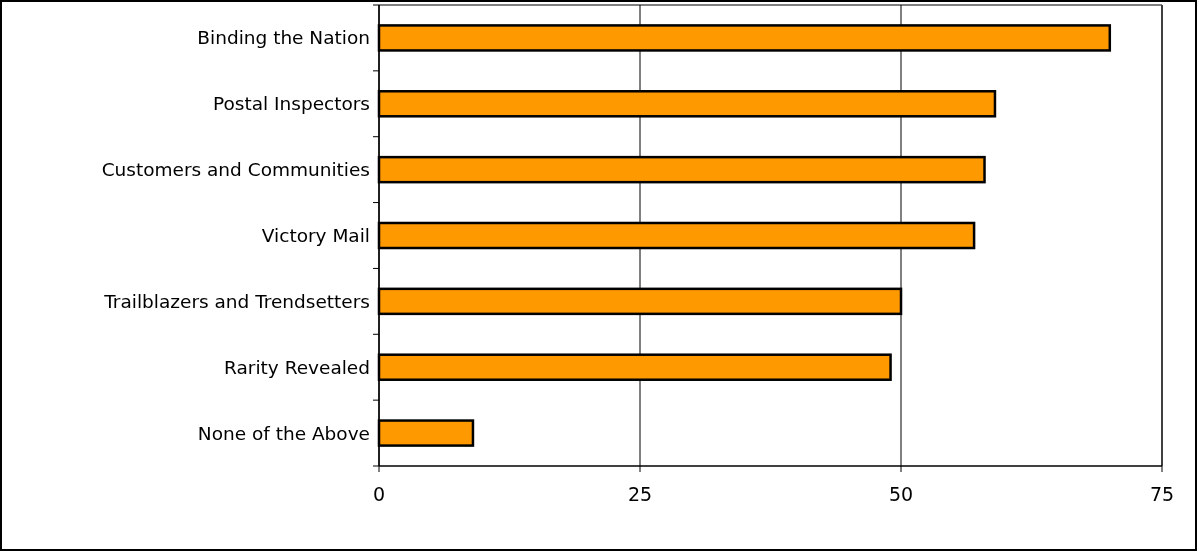  I want to click on y-tick-label: Rarity Revealed, so click(297, 367).